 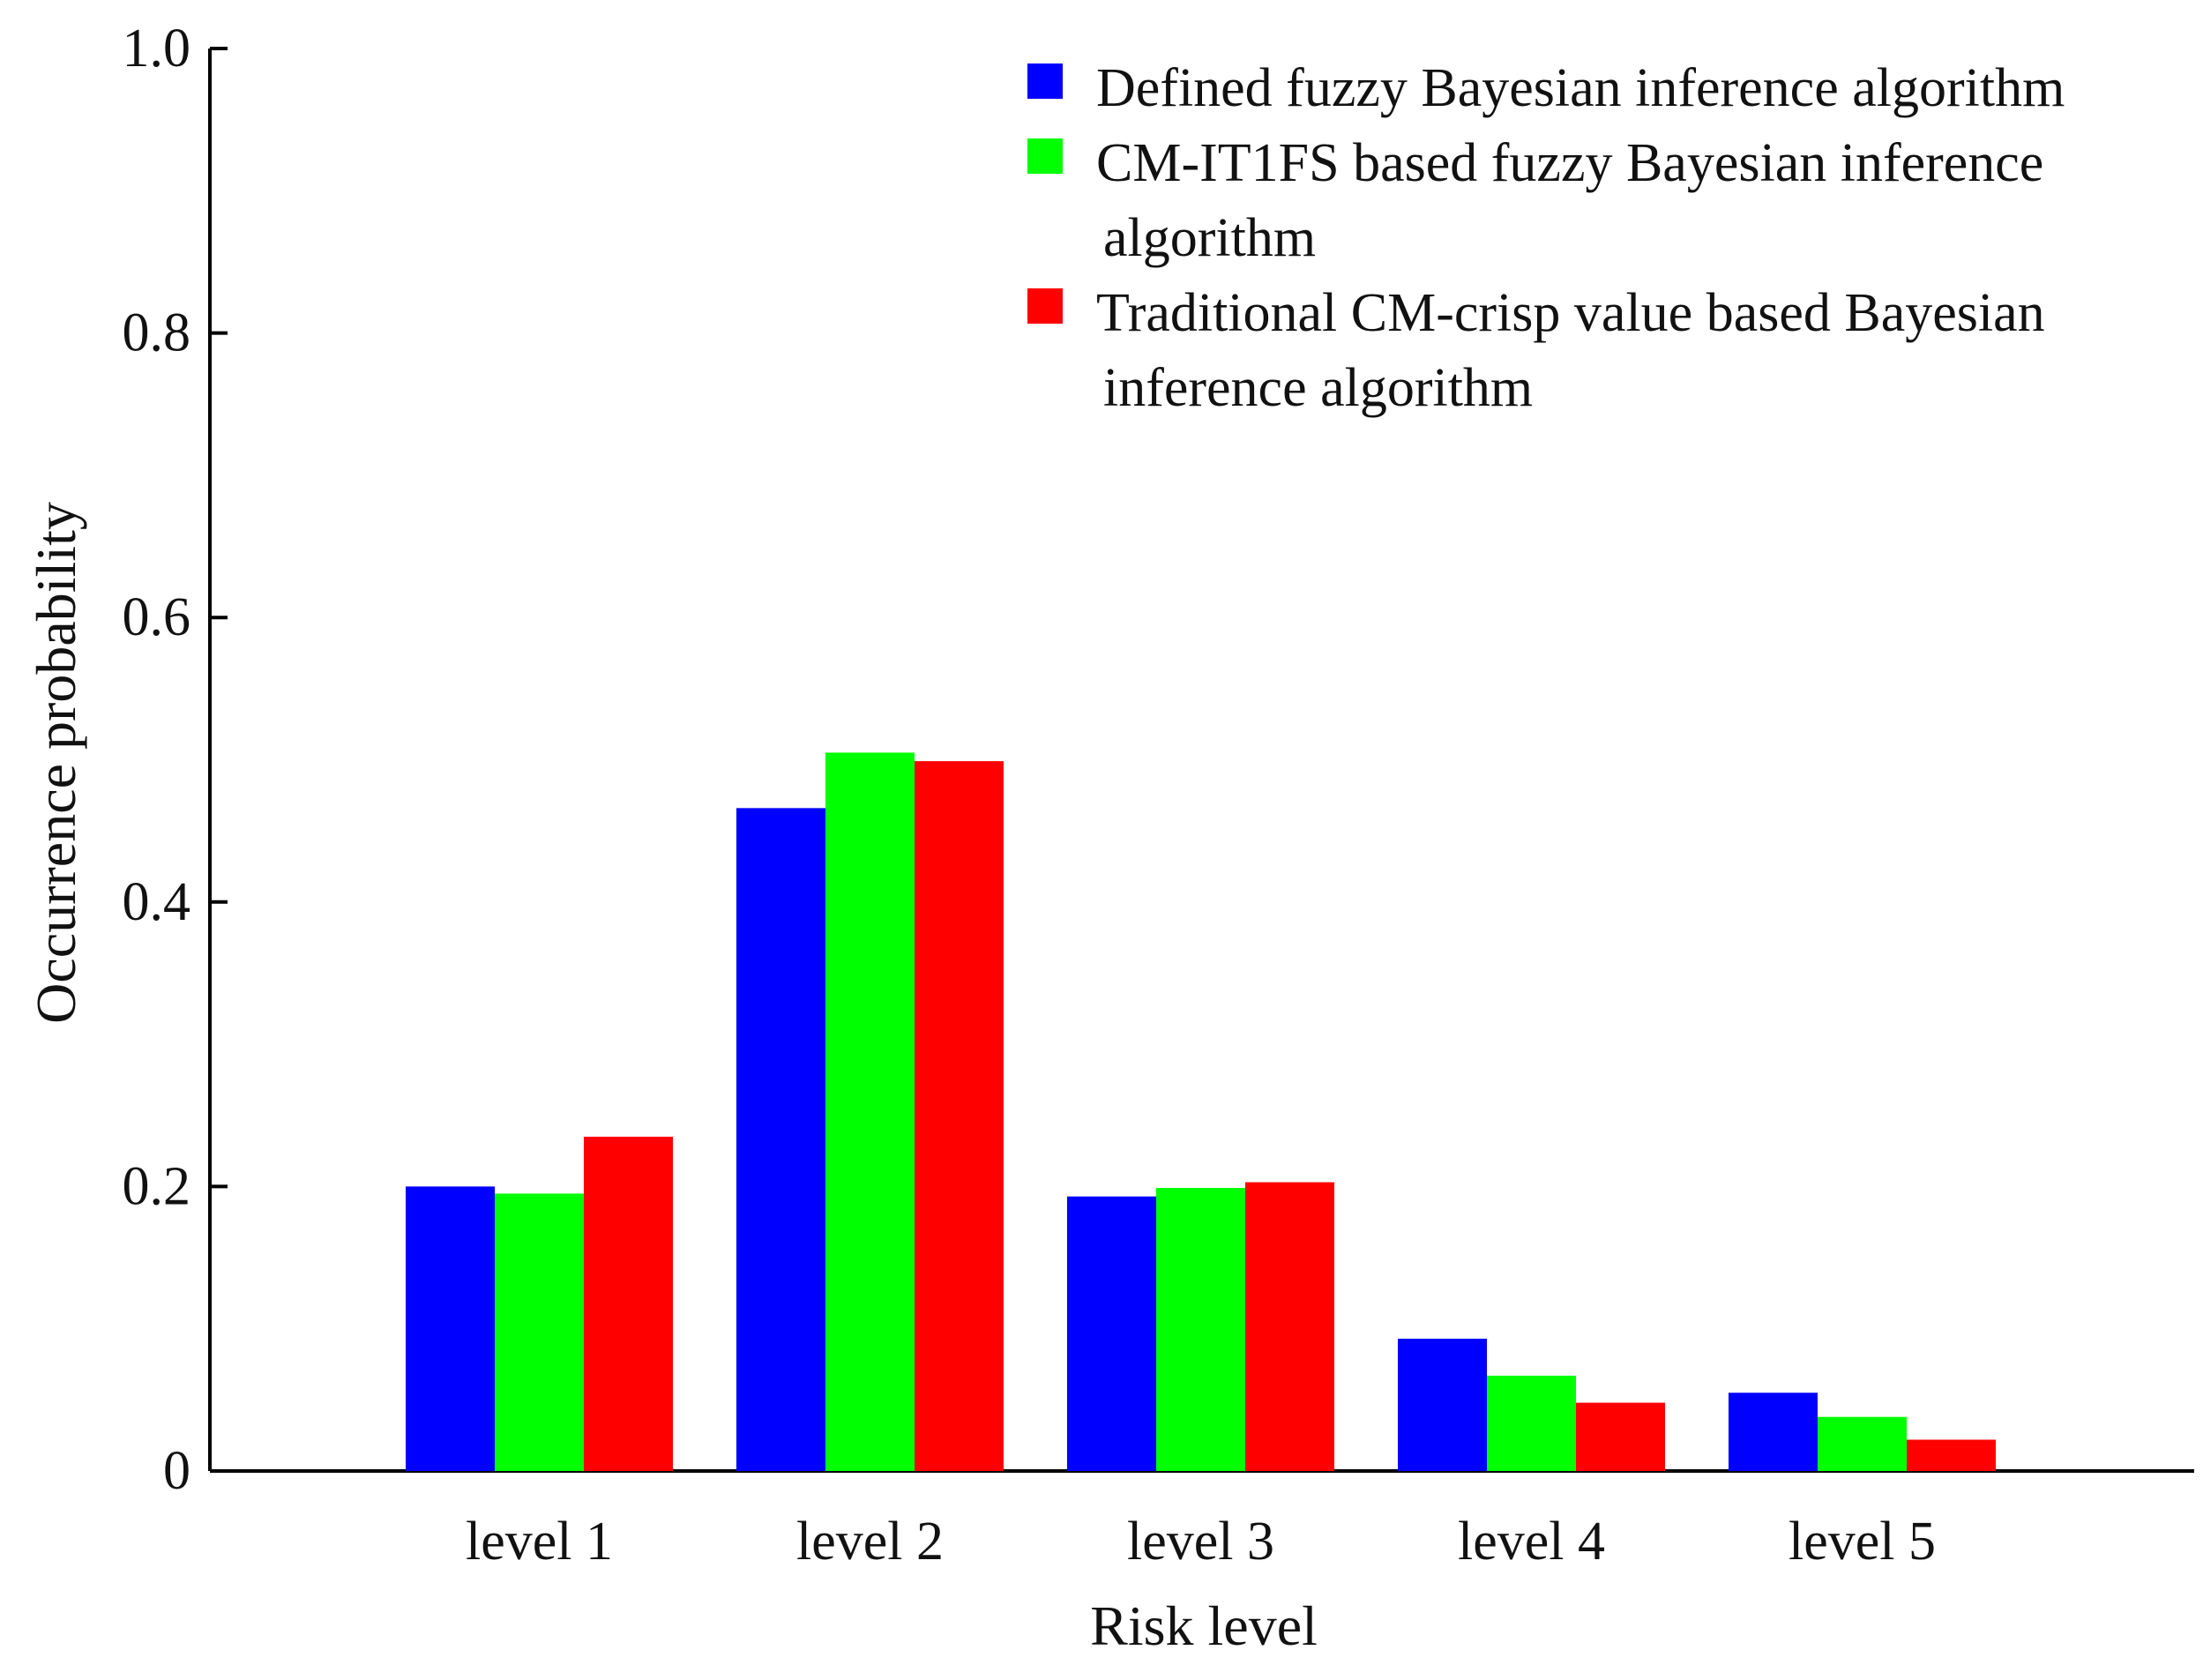 I want to click on x-axis-label: Risk level, so click(x=1204, y=1625).